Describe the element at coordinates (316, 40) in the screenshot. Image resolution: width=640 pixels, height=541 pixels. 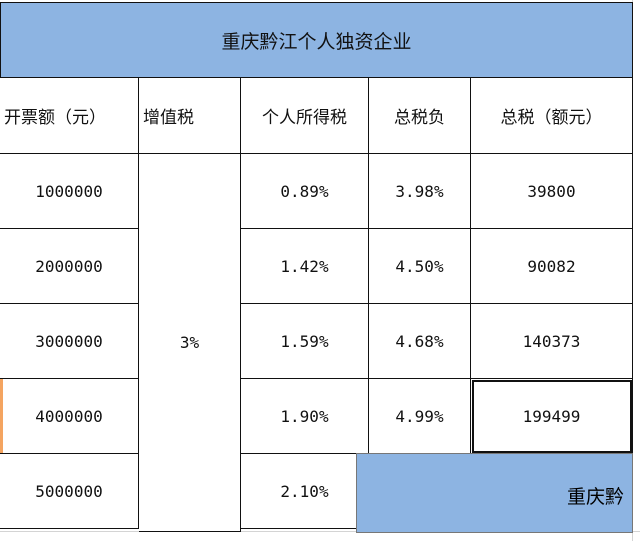
I see `title-cell: 重庆黔江个人独资企业` at that location.